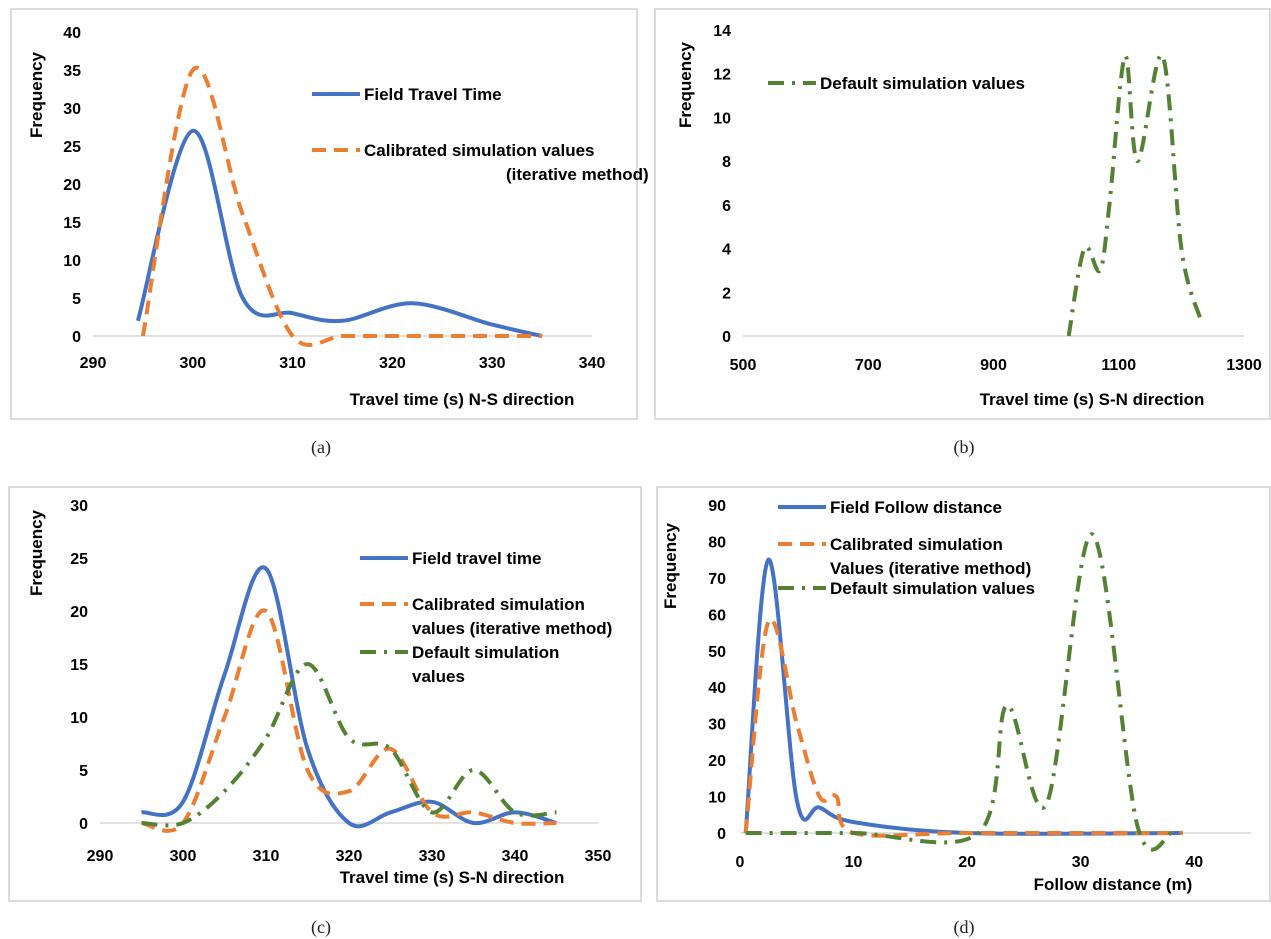  Describe the element at coordinates (964, 927) in the screenshot. I see `caption-d: (d)` at that location.